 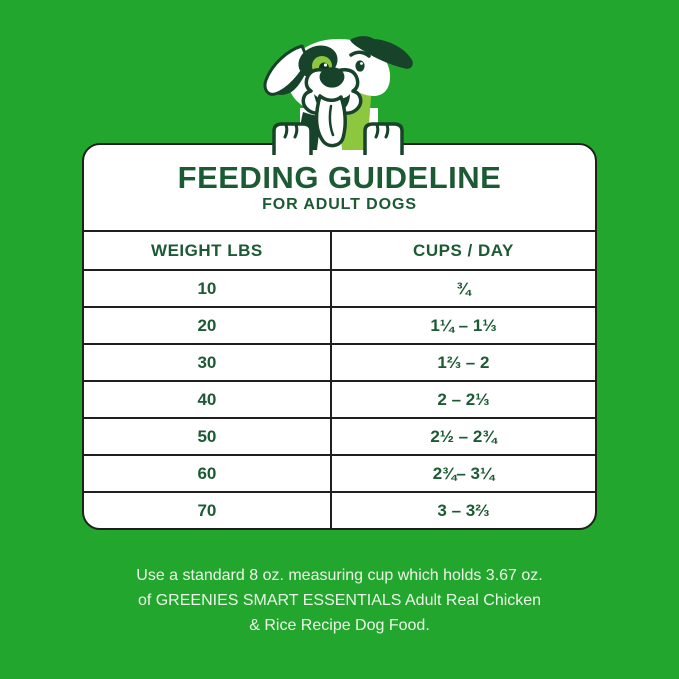 I want to click on page-subtitle: FOR ADULT DOGS, so click(x=339, y=204).